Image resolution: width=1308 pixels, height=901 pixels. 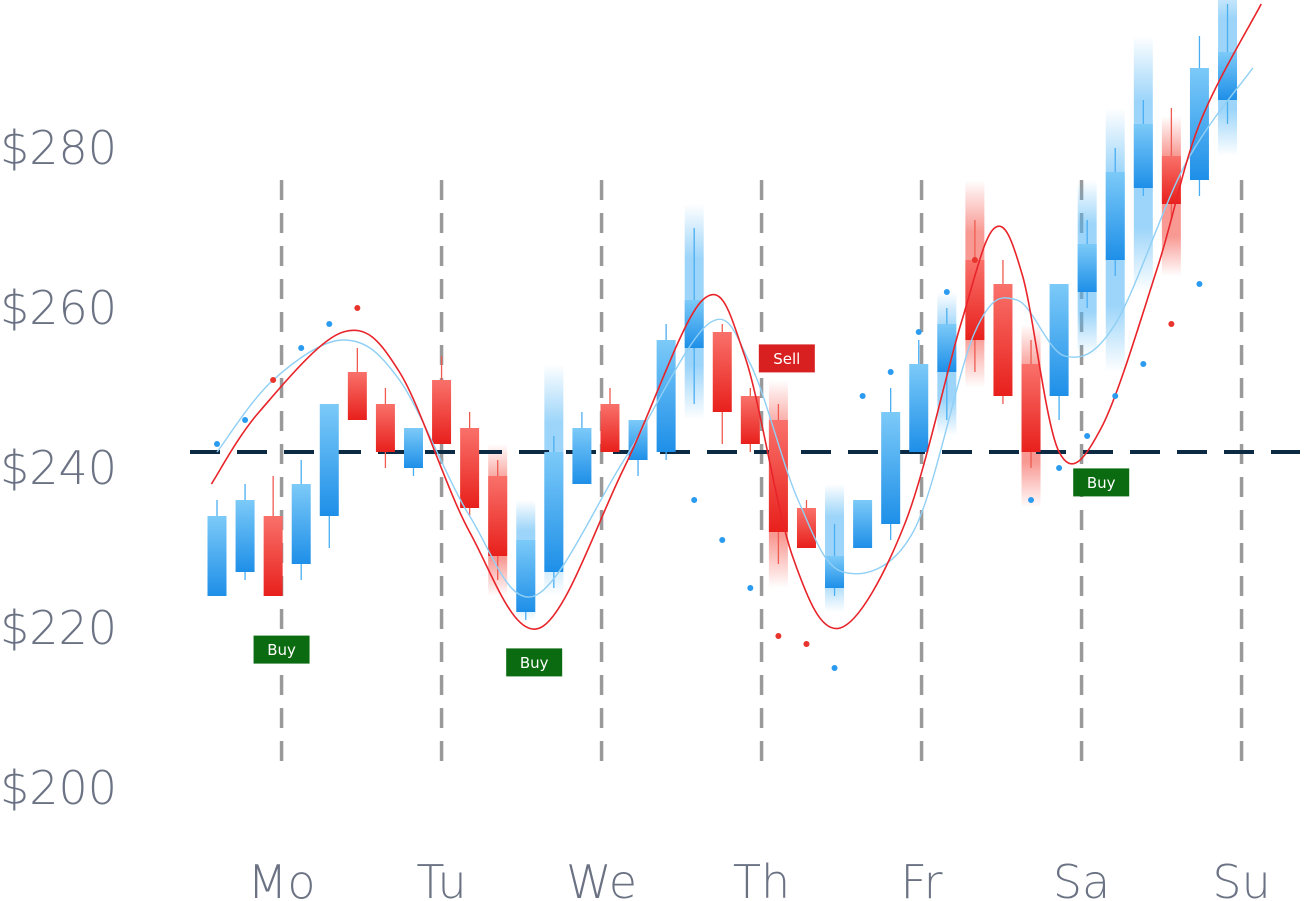 What do you see at coordinates (58, 308) in the screenshot?
I see `y-tick-label: $260` at bounding box center [58, 308].